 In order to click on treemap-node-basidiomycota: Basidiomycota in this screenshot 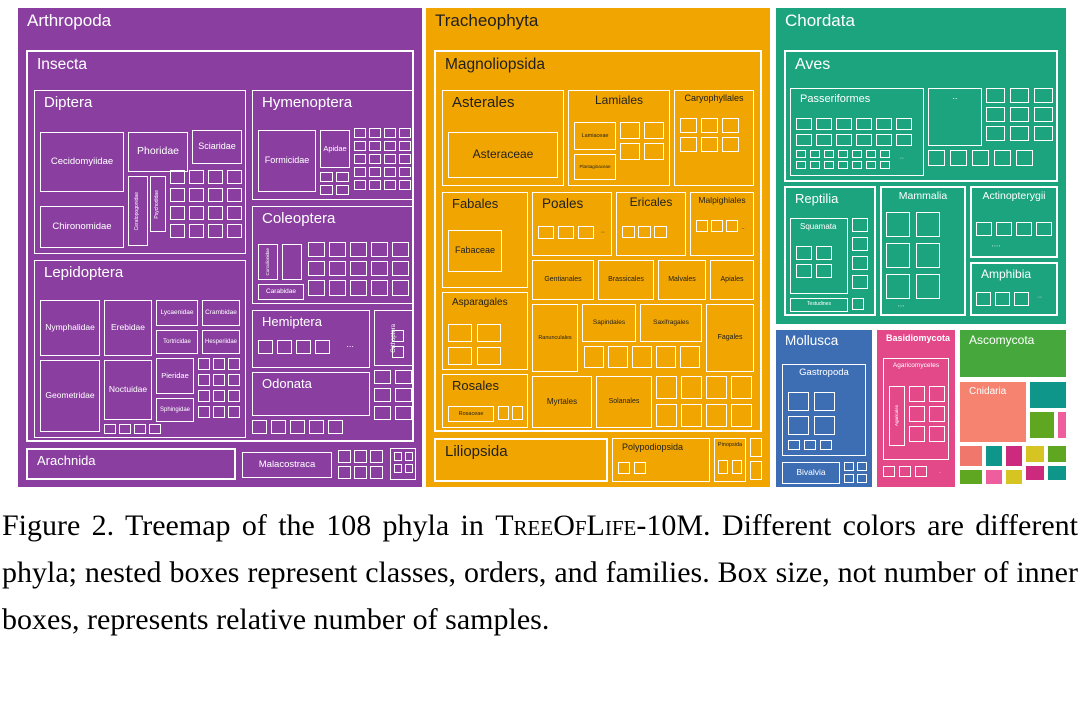, I will do `click(916, 408)`.